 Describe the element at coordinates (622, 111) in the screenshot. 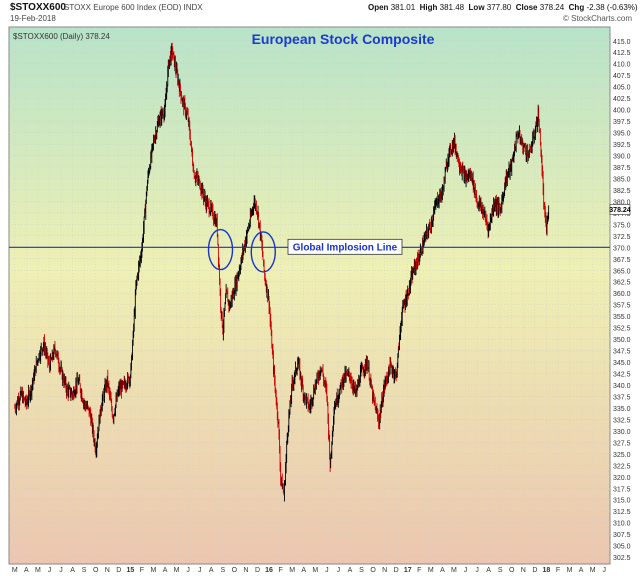

I see `y-tick-label: 400.0` at that location.